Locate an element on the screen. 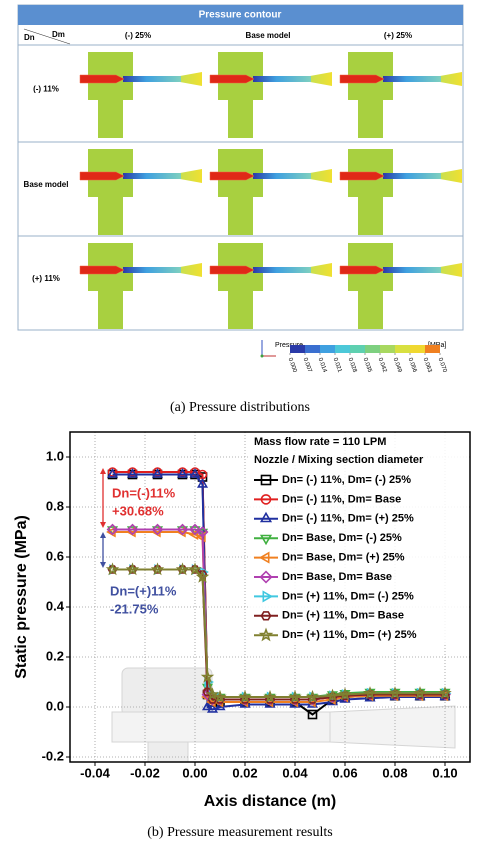 Image resolution: width=481 pixels, height=851 pixels. y-tick-label: 0.4 is located at coordinates (55, 605).